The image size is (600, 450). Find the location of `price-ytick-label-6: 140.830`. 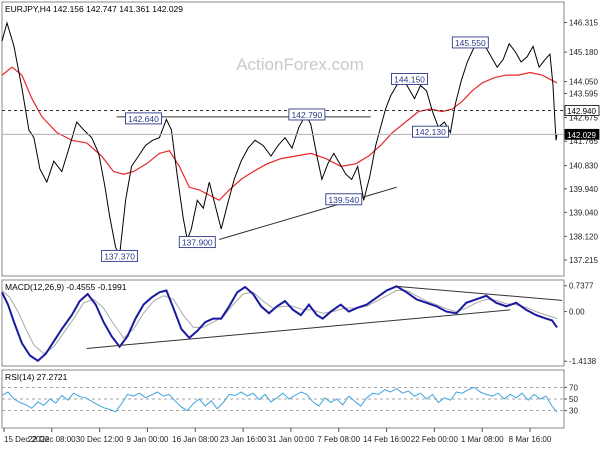

price-ytick-label-6: 140.830 is located at coordinates (583, 166).